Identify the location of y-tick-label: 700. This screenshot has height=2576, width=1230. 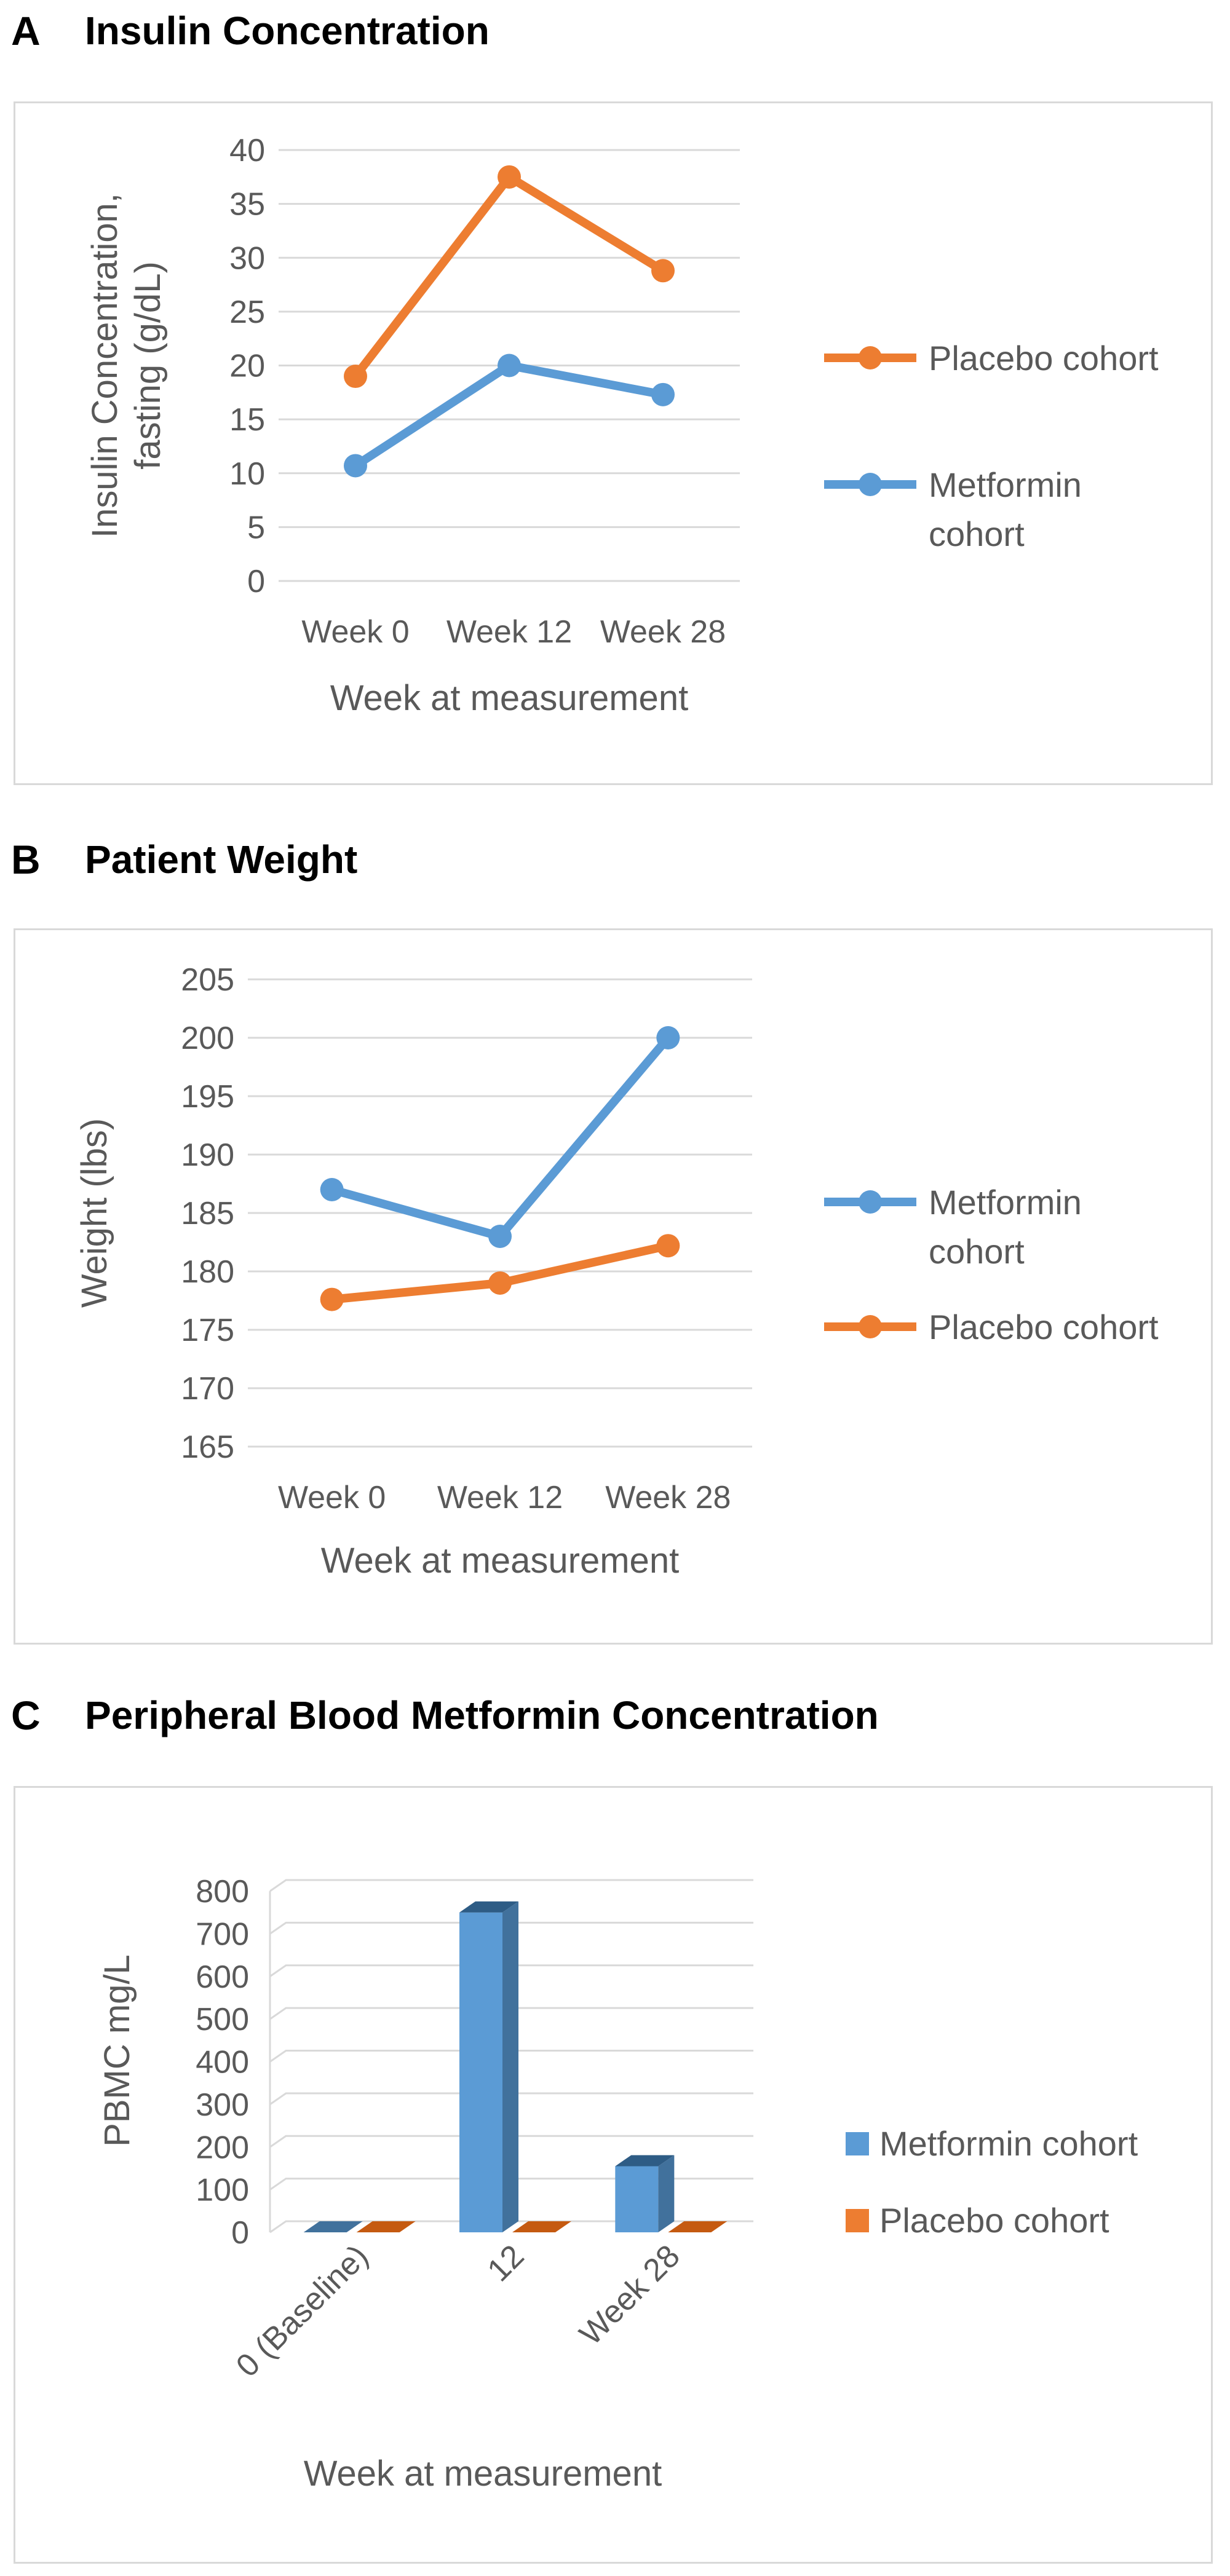
(222, 1934).